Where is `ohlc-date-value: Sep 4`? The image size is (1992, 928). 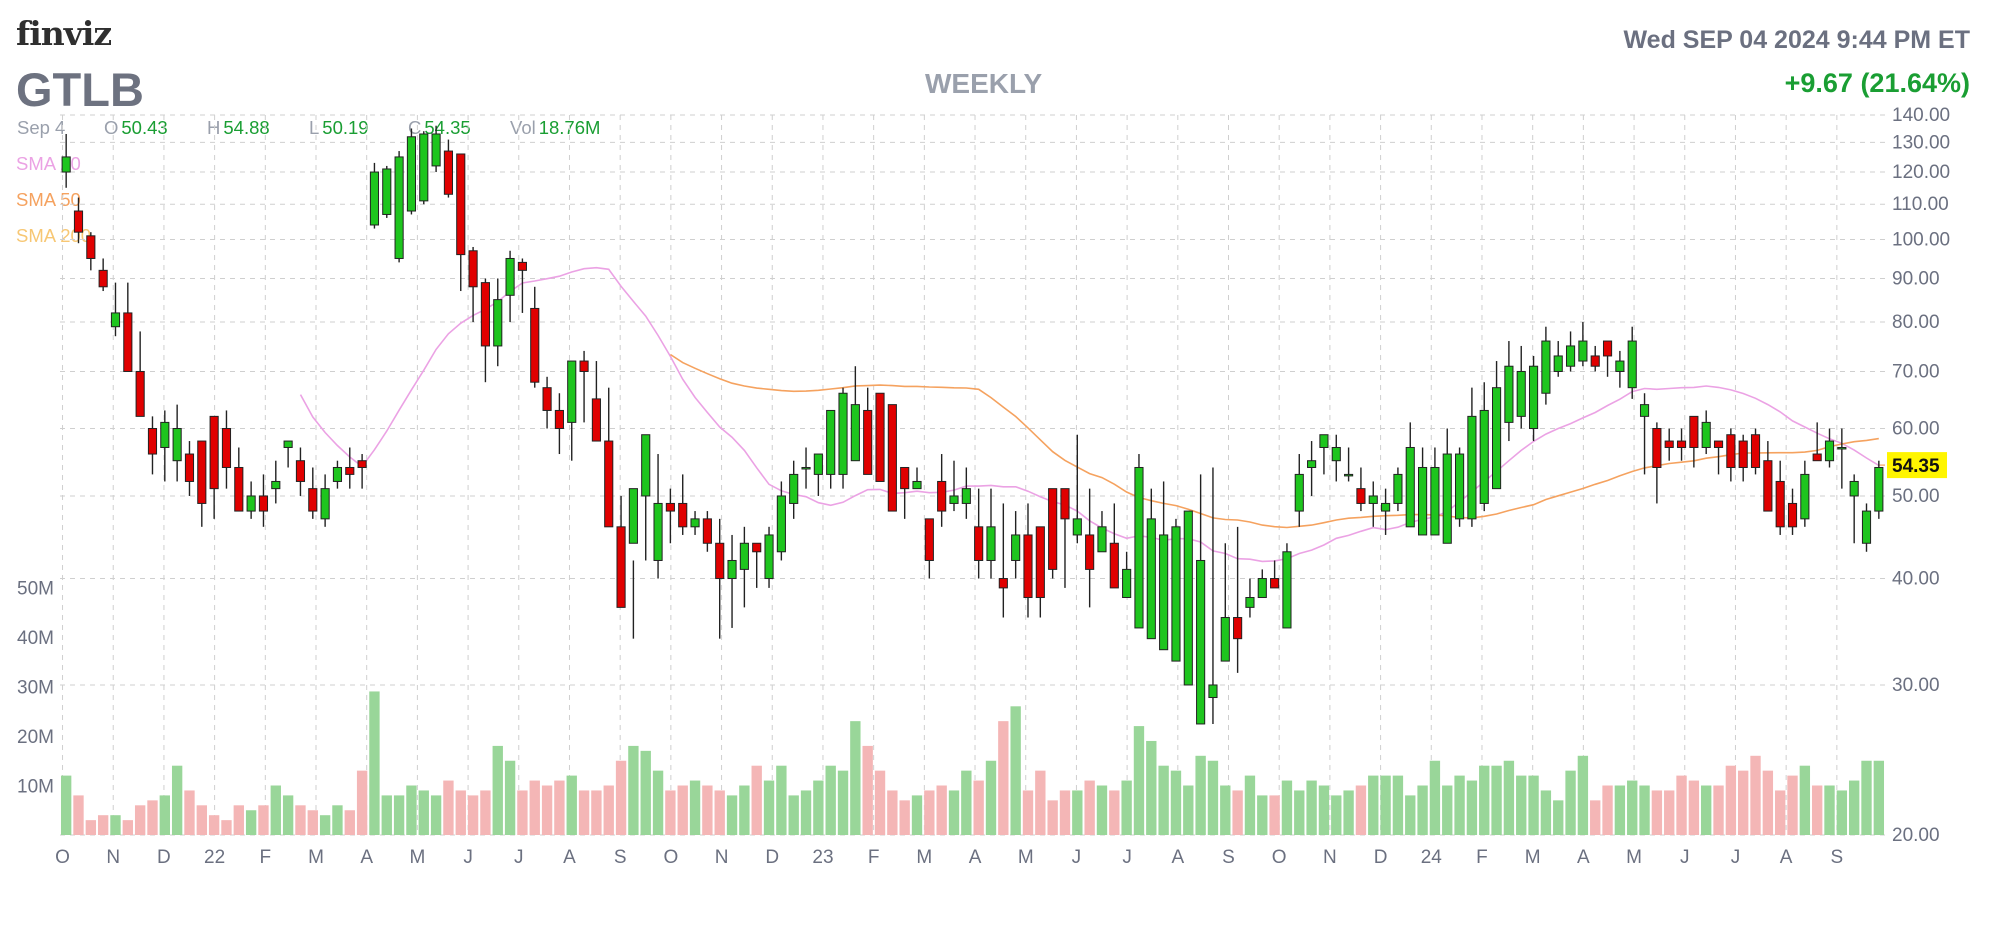 ohlc-date-value: Sep 4 is located at coordinates (41, 127).